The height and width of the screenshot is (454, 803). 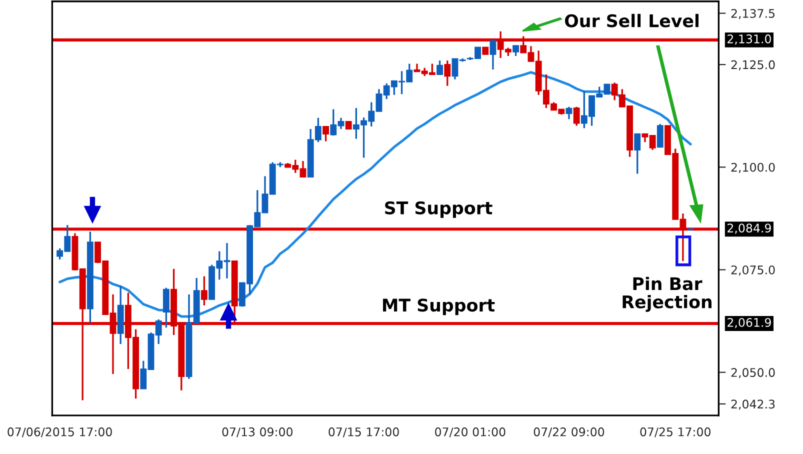 I want to click on y-tick-label: 2,075.0, so click(x=753, y=270).